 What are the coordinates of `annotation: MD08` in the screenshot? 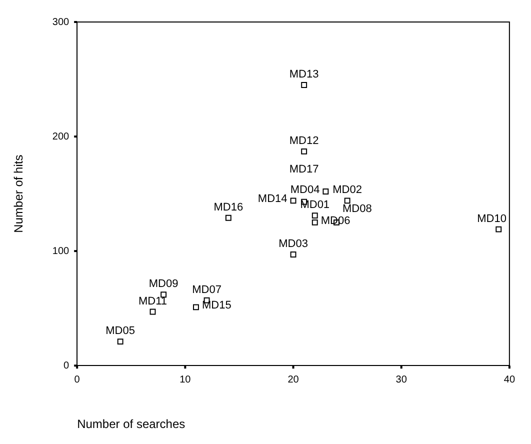 It's located at (357, 208).